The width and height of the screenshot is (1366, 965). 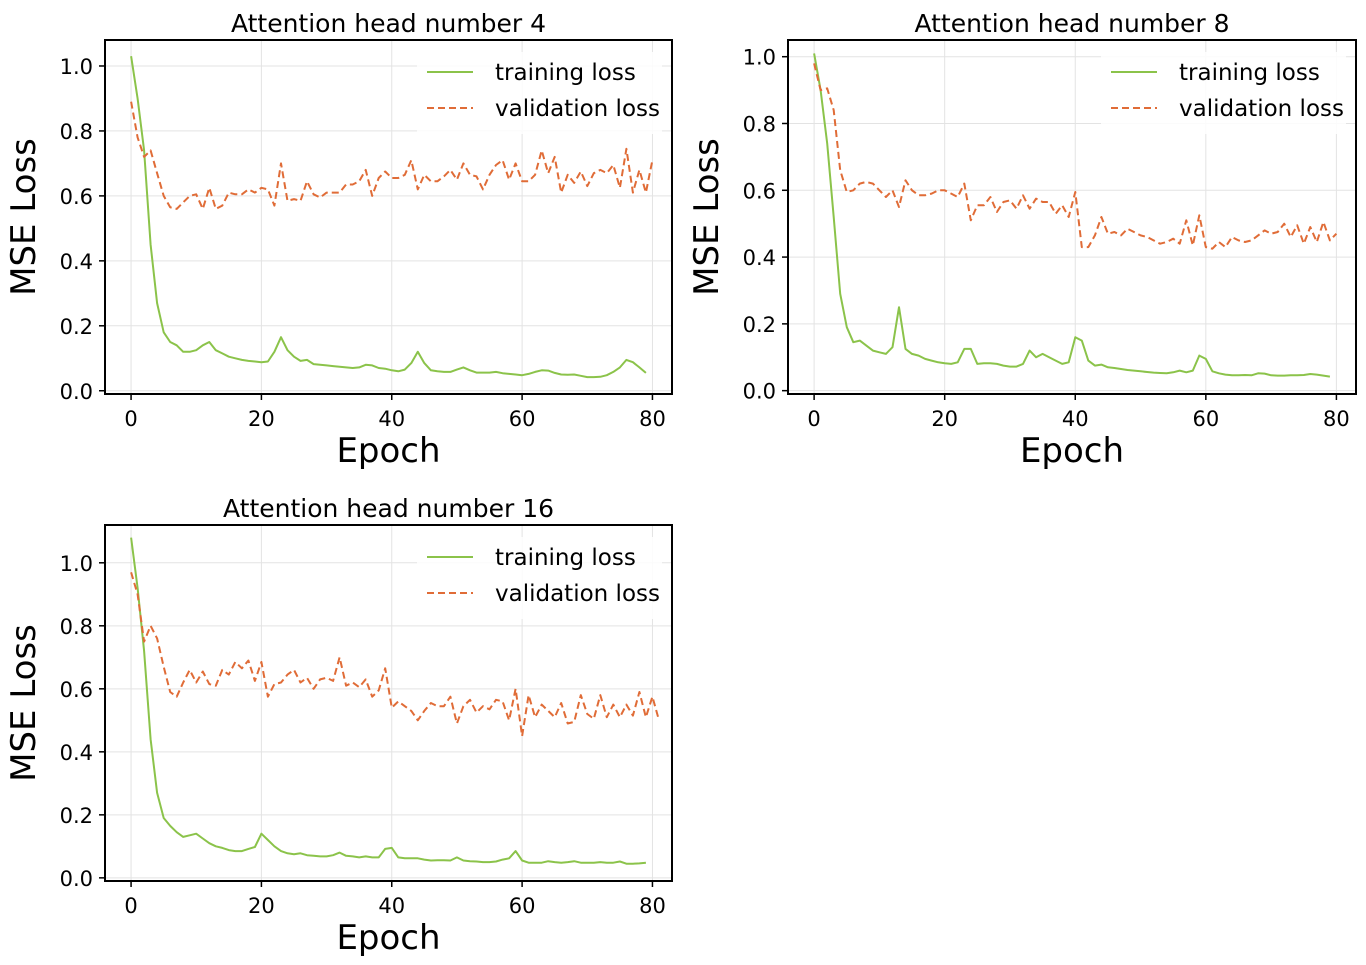 What do you see at coordinates (388, 23) in the screenshot?
I see `chart-title: Attention head number 4` at bounding box center [388, 23].